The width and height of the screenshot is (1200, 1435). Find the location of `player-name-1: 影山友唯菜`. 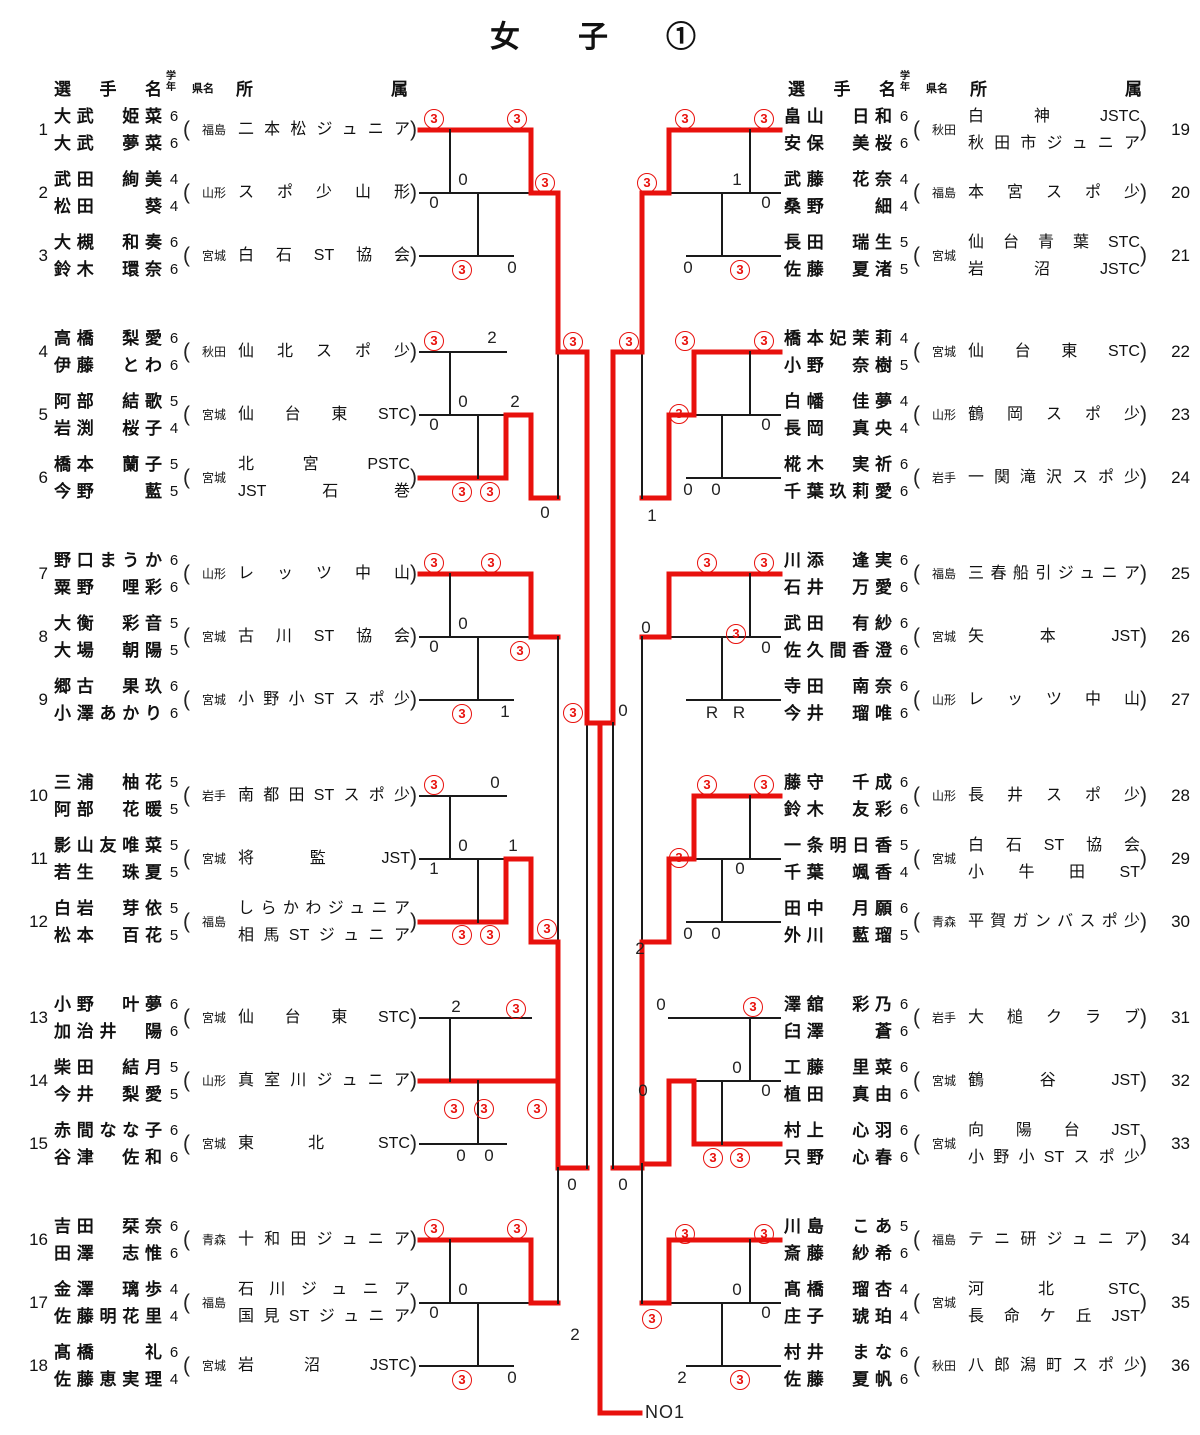

player-name-1: 影山友唯菜 is located at coordinates (108, 845).